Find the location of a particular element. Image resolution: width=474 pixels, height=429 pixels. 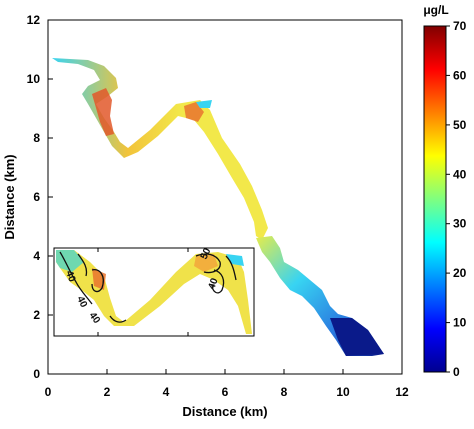

y-tick-label: 0 is located at coordinates (36, 374).